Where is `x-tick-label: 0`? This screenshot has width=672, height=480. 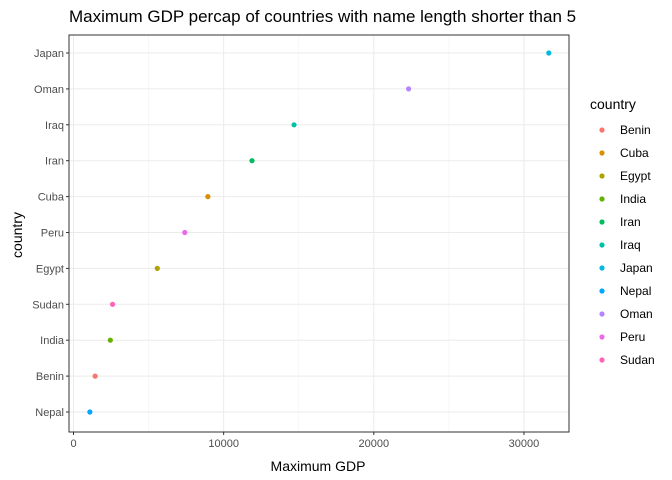 x-tick-label: 0 is located at coordinates (73, 444).